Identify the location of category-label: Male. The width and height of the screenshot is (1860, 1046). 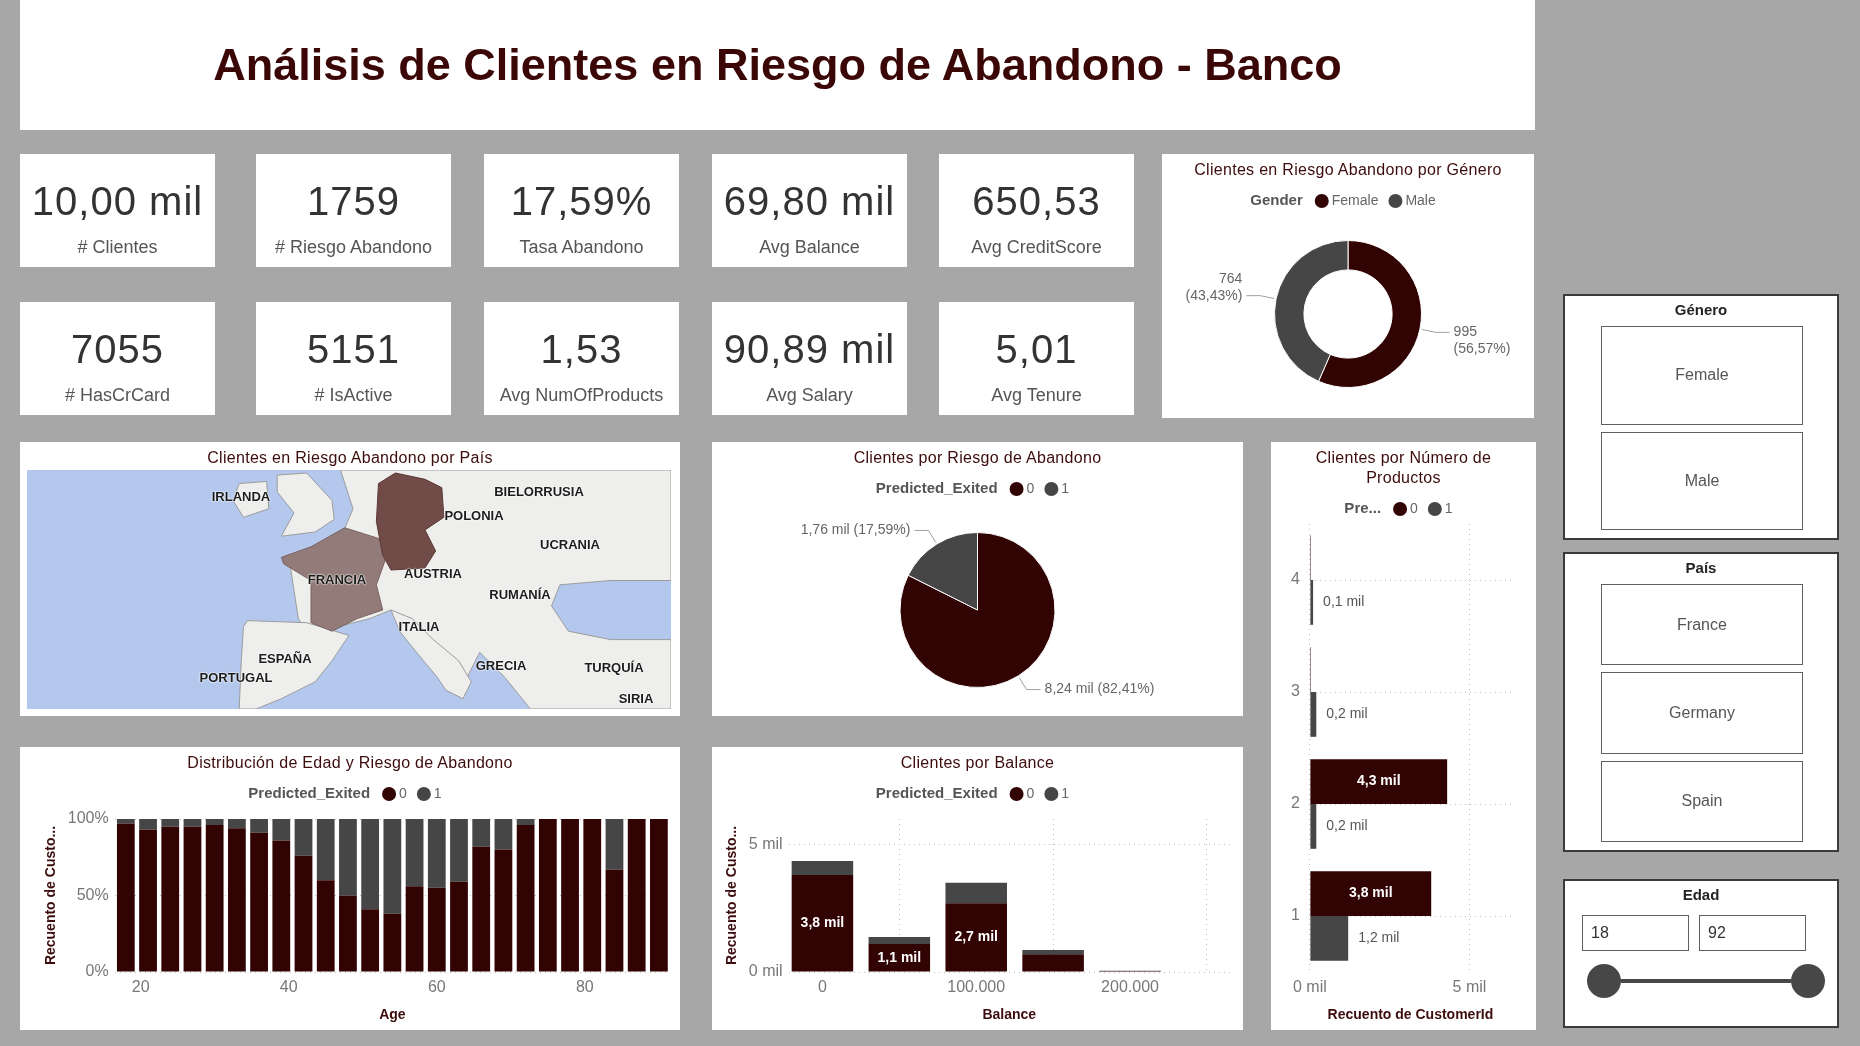
(1702, 480).